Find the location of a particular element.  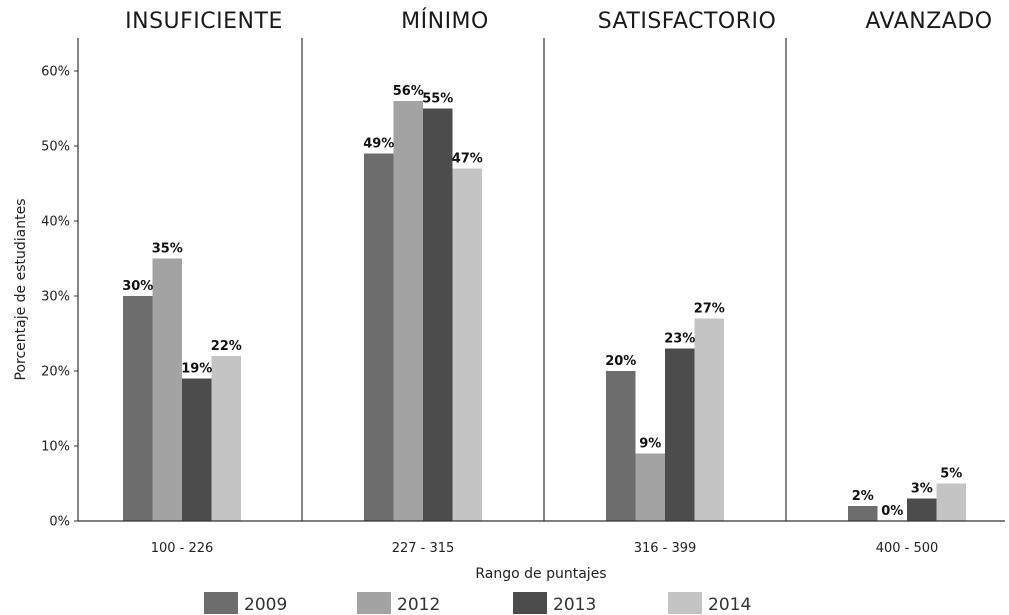

y-axis: 0% 10% 20% 30% 40% 50% 60% is located at coordinates (60, 284).